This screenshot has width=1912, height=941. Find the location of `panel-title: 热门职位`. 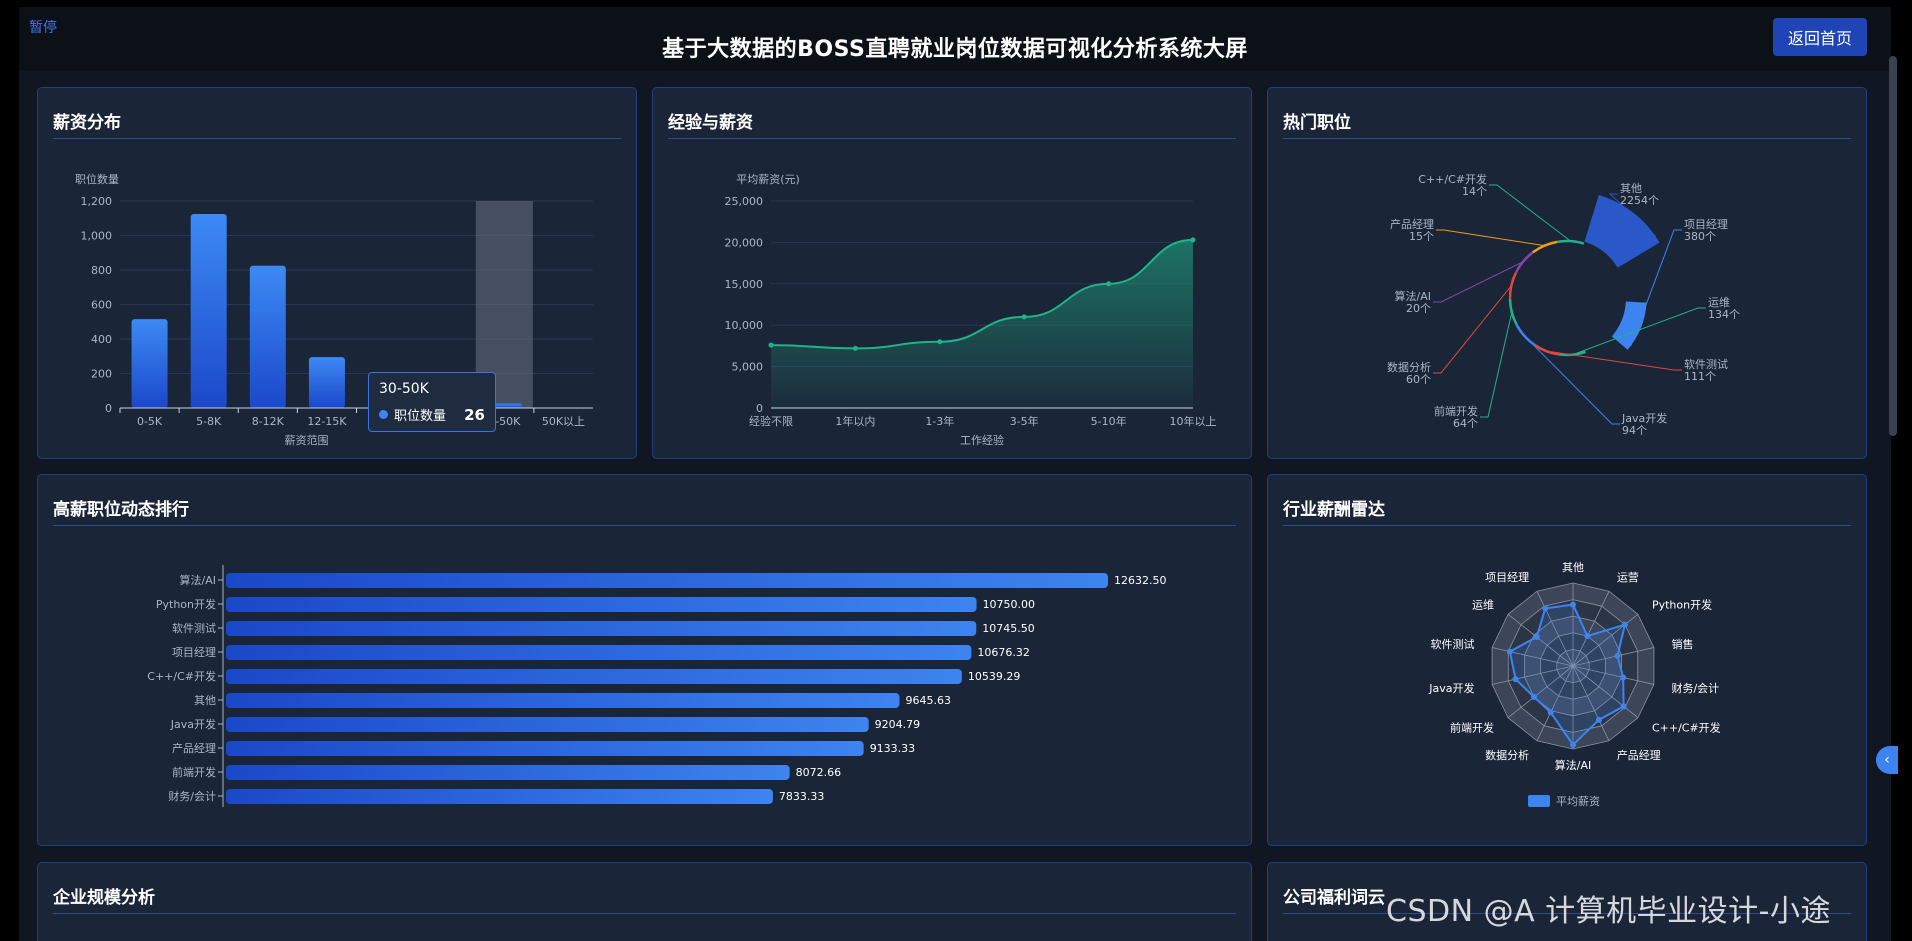

panel-title: 热门职位 is located at coordinates (1317, 123).